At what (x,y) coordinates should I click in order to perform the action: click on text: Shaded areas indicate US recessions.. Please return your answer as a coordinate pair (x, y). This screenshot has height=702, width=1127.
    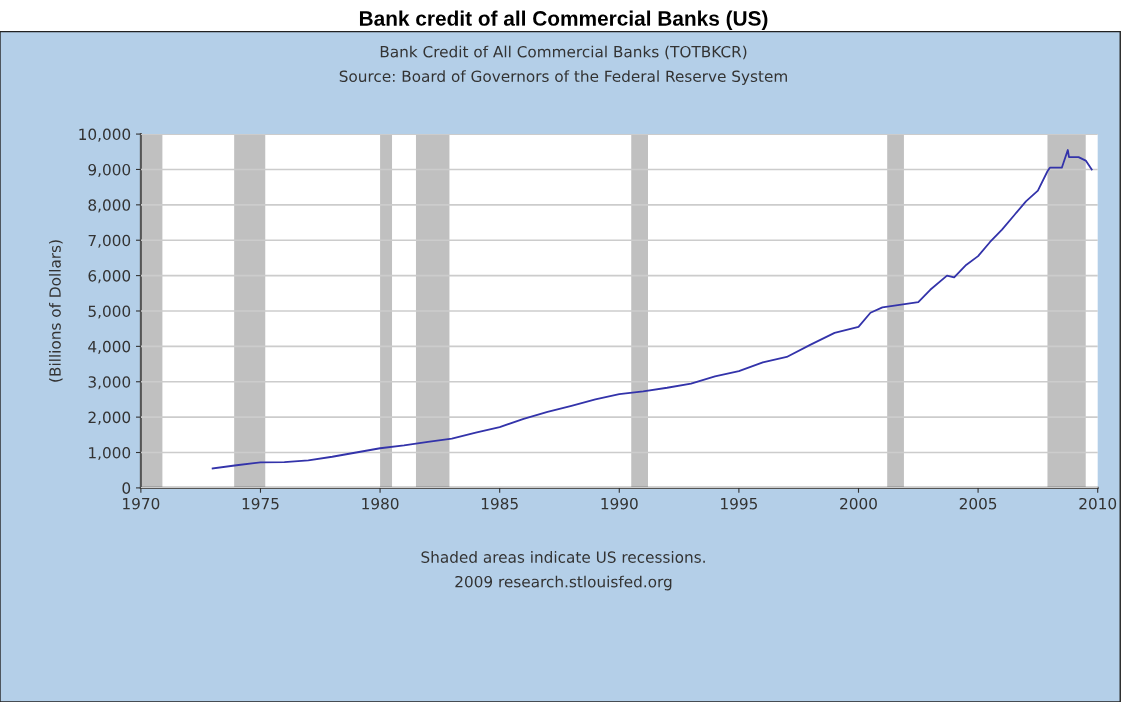
    Looking at the image, I should click on (563, 557).